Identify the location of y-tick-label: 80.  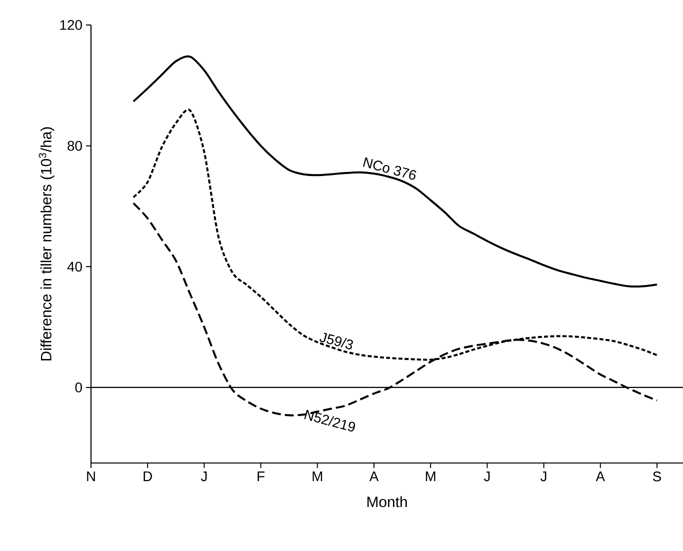
(75, 145).